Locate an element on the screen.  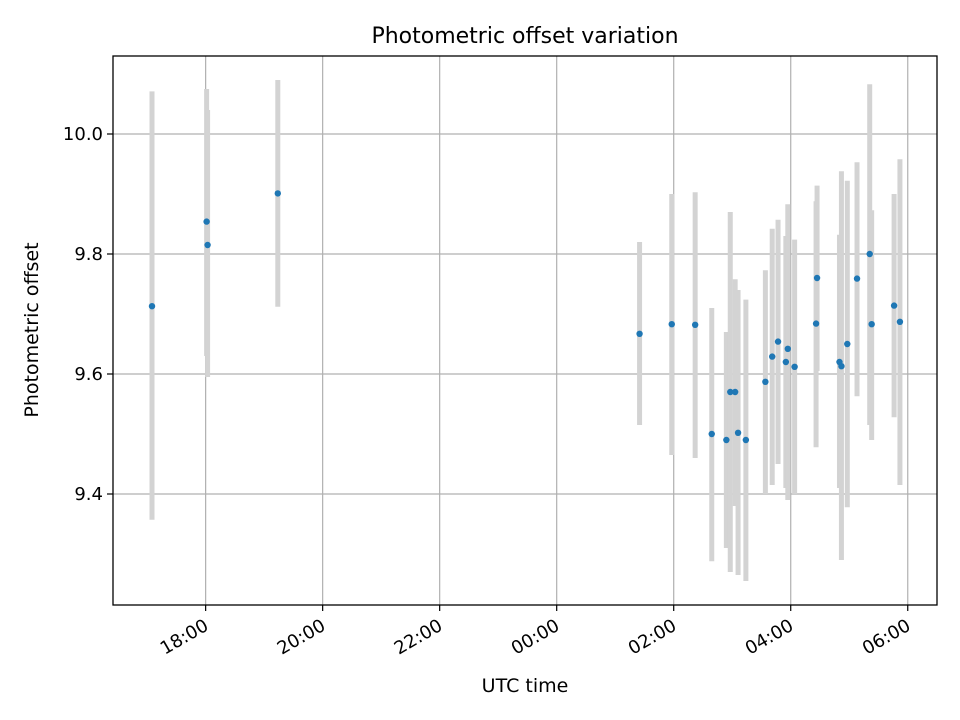
x-tick-label: 04:00 is located at coordinates (769, 637).